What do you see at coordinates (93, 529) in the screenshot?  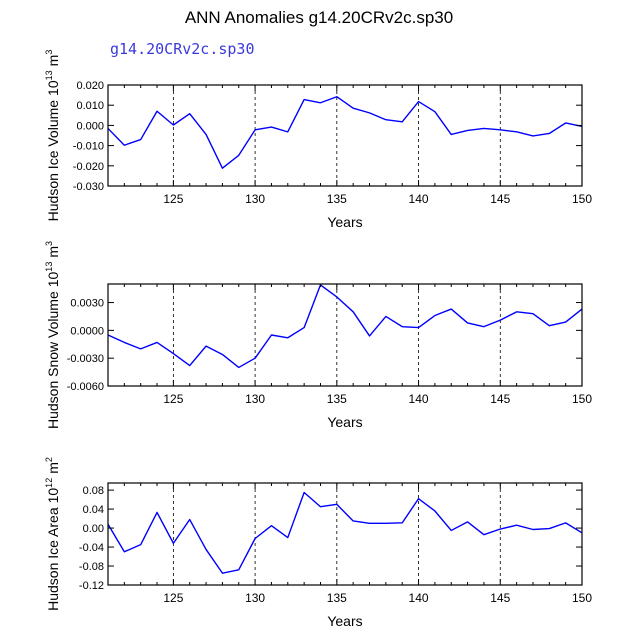 I see `y-tick-label: 0.00` at bounding box center [93, 529].